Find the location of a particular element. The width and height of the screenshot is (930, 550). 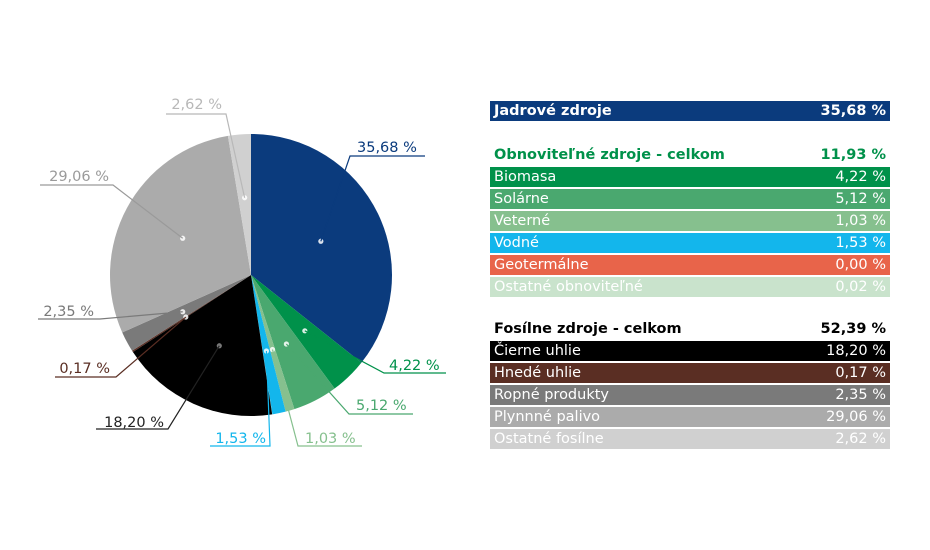

legend-row: Biomasa 4,22 % is located at coordinates (690, 177).